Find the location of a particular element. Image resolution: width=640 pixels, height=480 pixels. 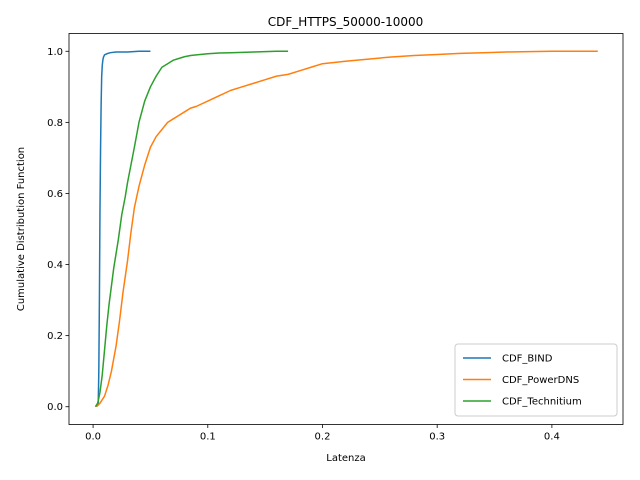

legend-box is located at coordinates (536, 380).